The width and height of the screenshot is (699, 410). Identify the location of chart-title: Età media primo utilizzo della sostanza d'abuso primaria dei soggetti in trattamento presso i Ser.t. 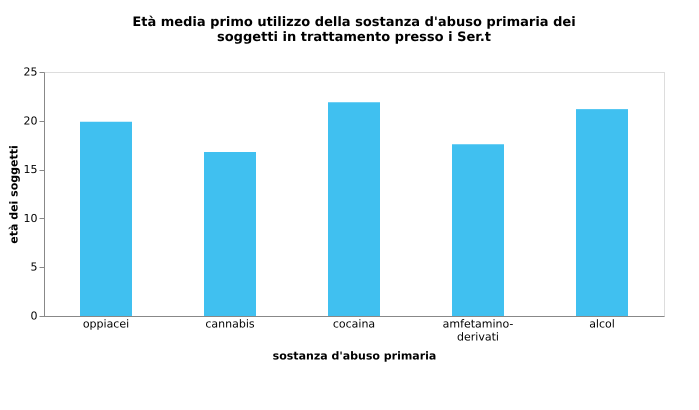
(354, 30).